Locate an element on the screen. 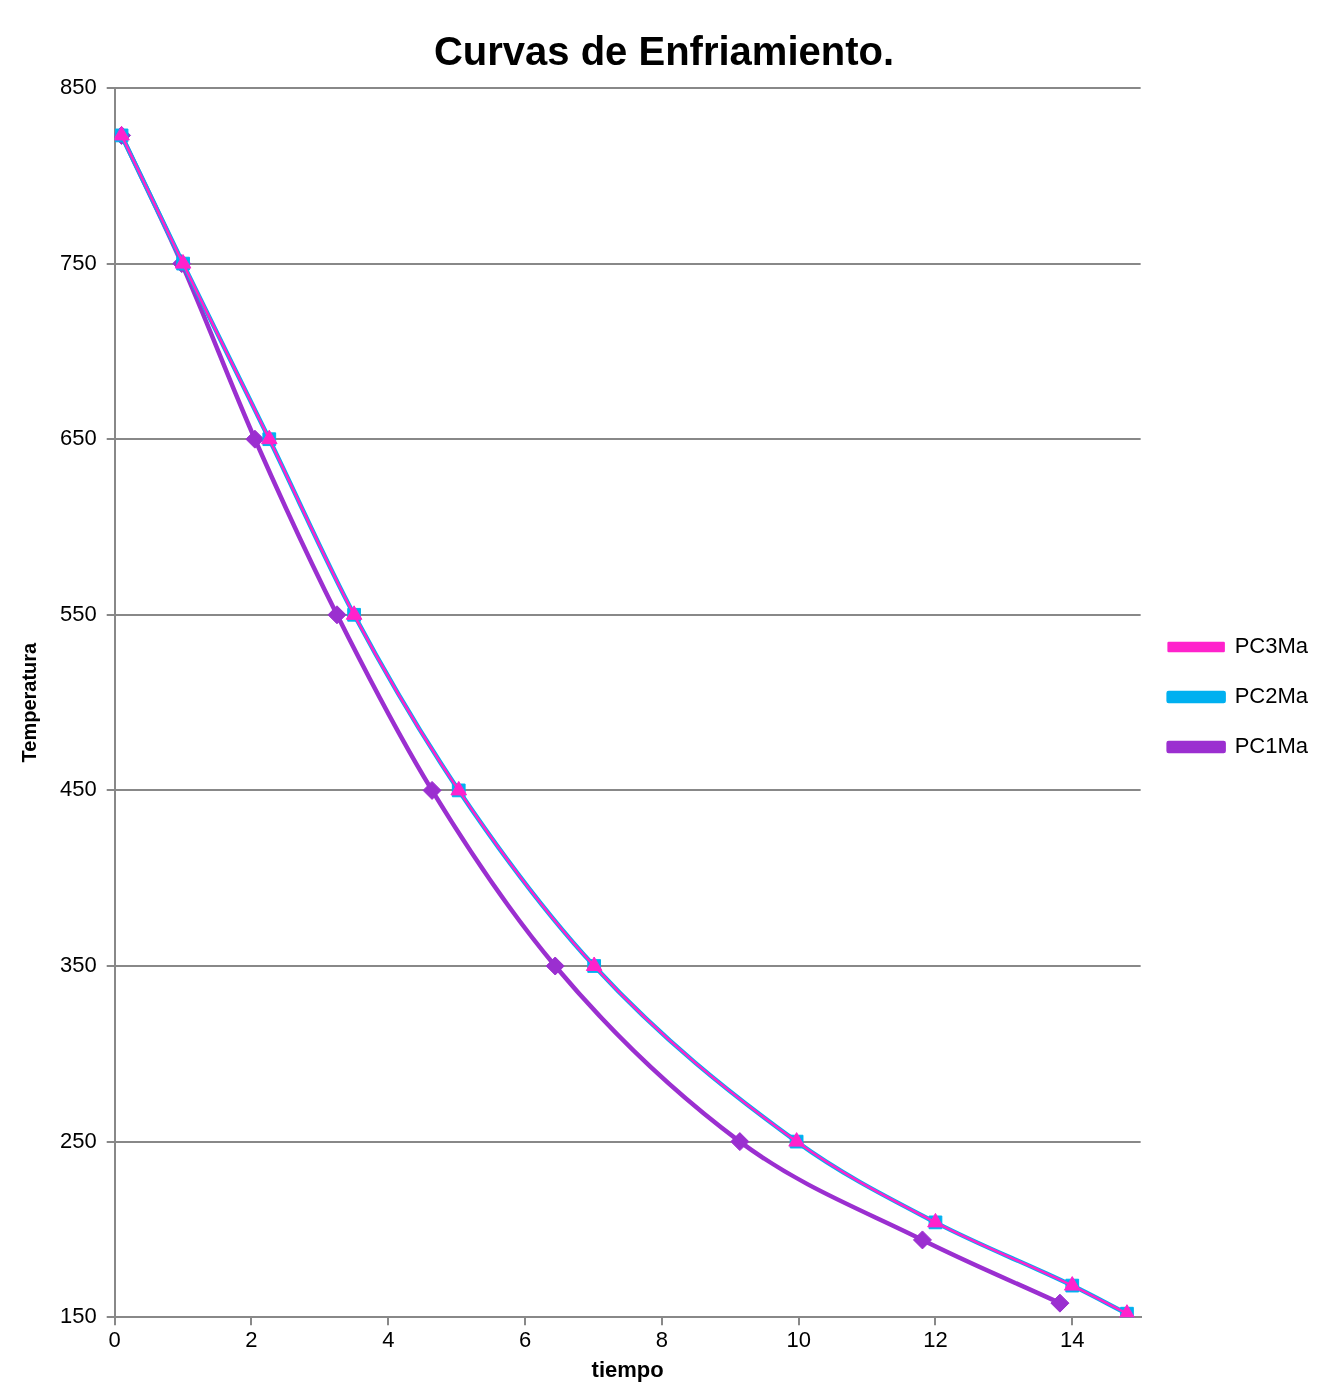 Image resolution: width=1338 pixels, height=1389 pixels. y-axis-title: Temperatura is located at coordinates (28, 702).